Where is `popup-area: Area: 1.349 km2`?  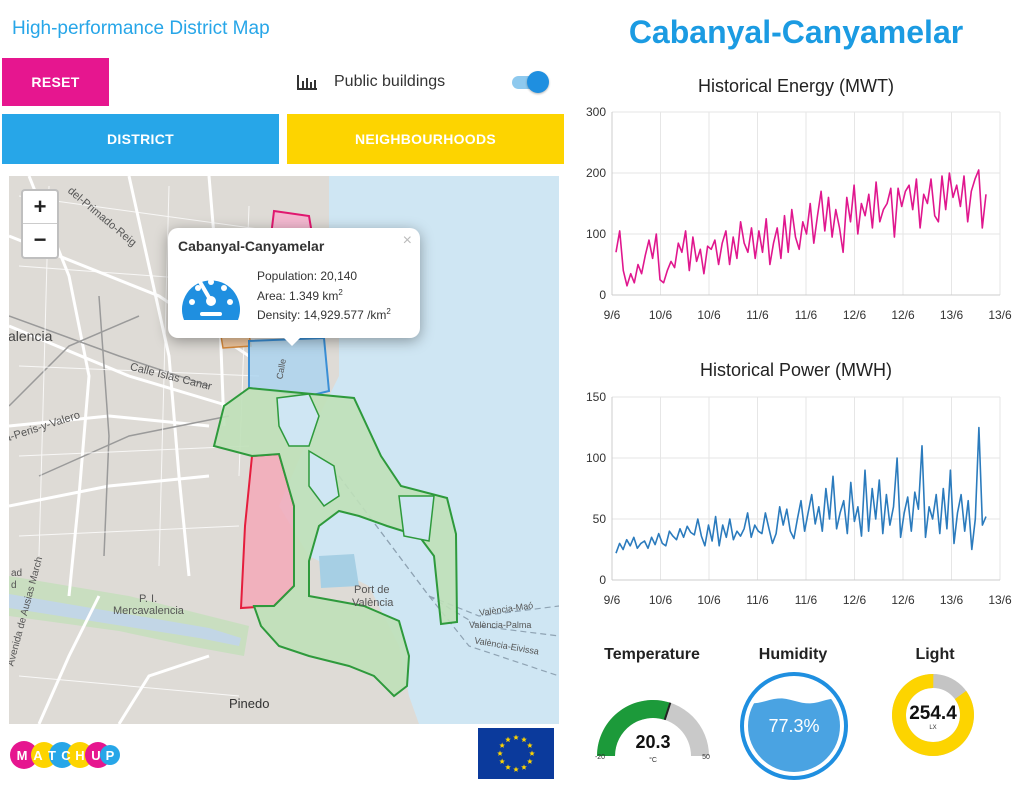 popup-area: Area: 1.349 km2 is located at coordinates (300, 295).